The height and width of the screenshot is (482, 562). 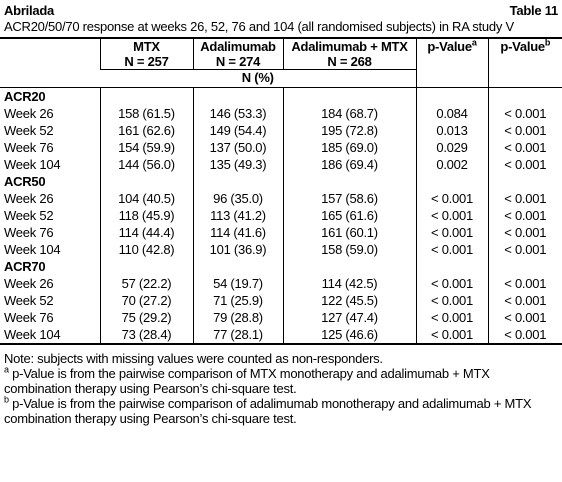 I want to click on value-cell: 54 (19.7), so click(x=237, y=283).